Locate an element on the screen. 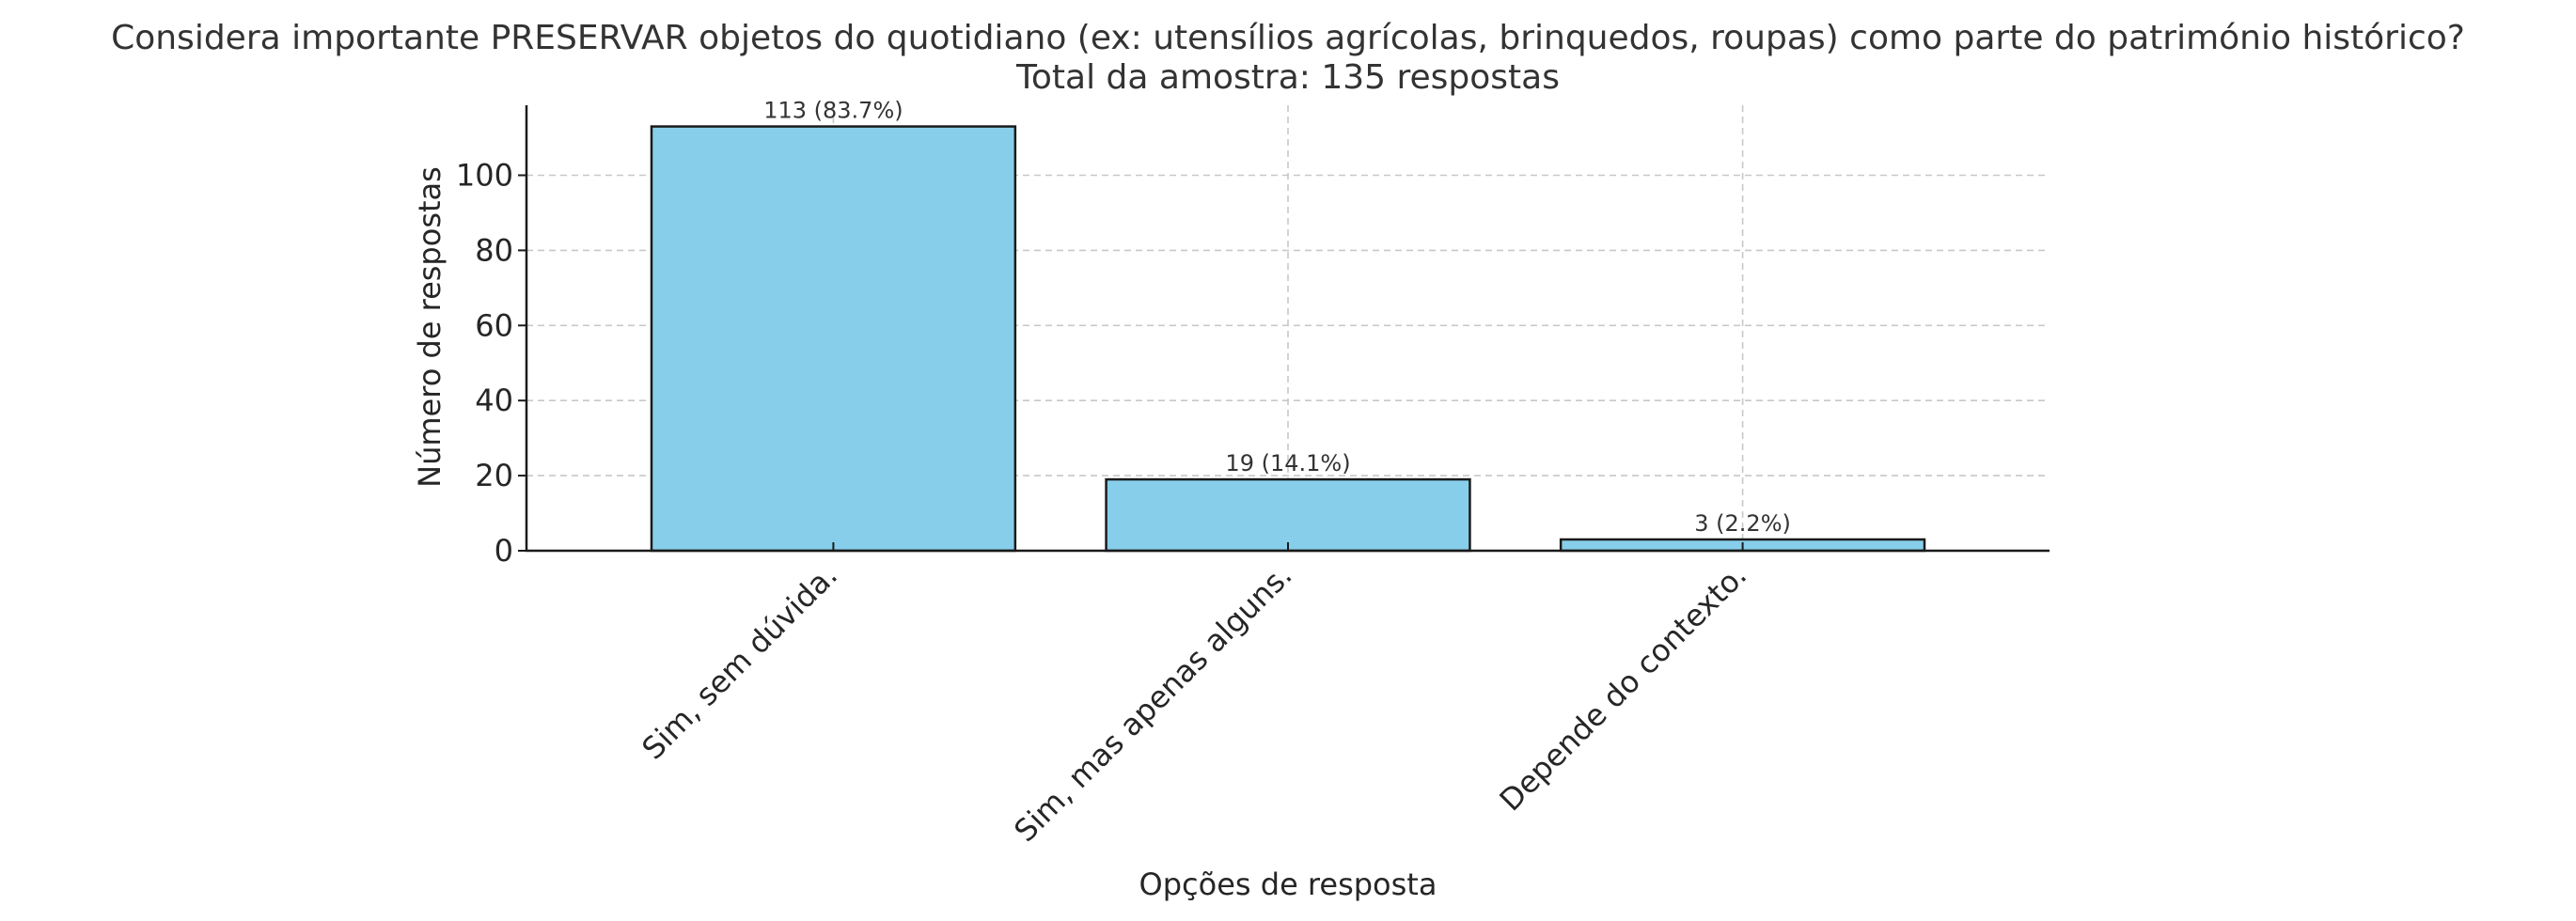  chart-subtitle: Total da amostra: 135 respostas is located at coordinates (1287, 78).